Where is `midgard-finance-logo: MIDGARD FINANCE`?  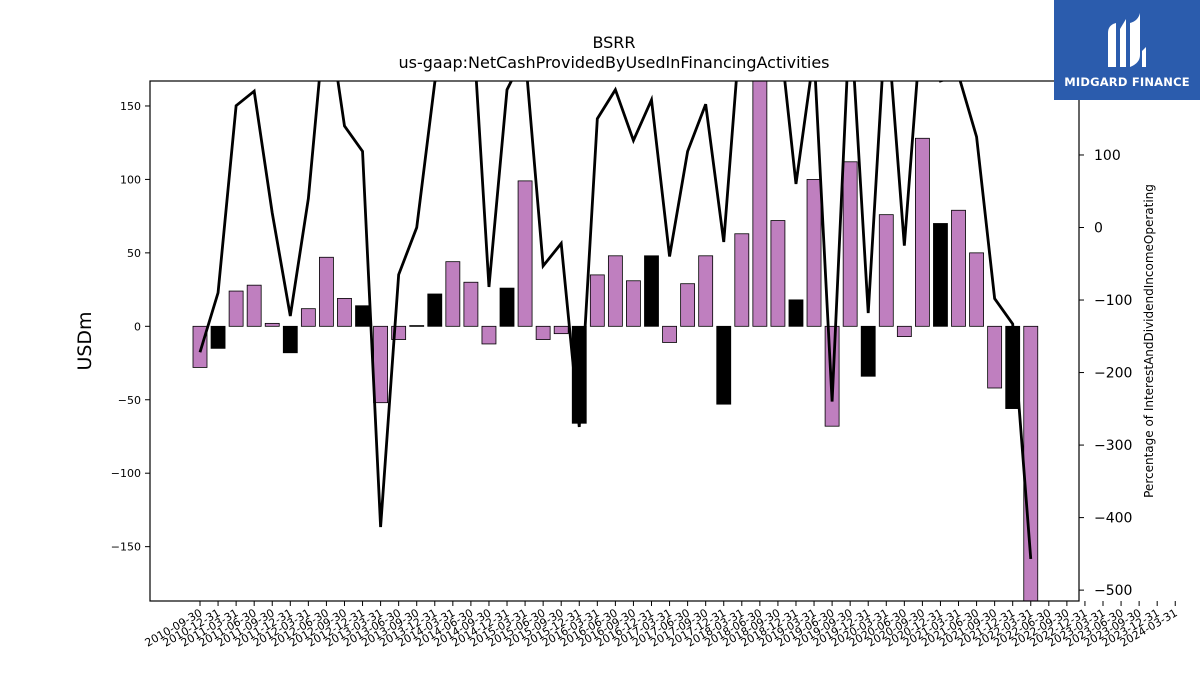
midgard-finance-logo: MIDGARD FINANCE is located at coordinates (1127, 50).